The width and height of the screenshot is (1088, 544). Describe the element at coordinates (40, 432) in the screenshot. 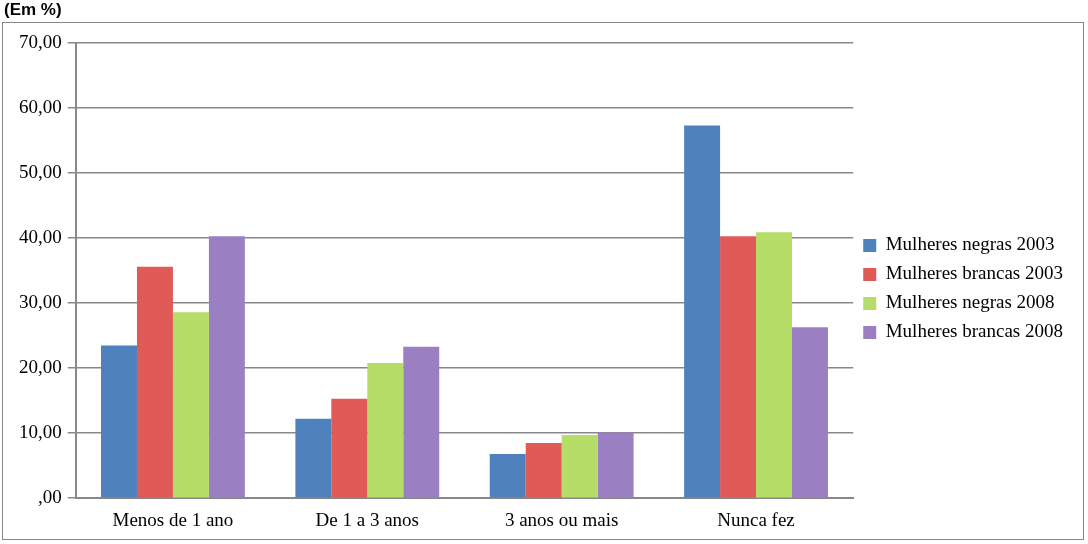

I see `y-tick-label: 10,00` at that location.